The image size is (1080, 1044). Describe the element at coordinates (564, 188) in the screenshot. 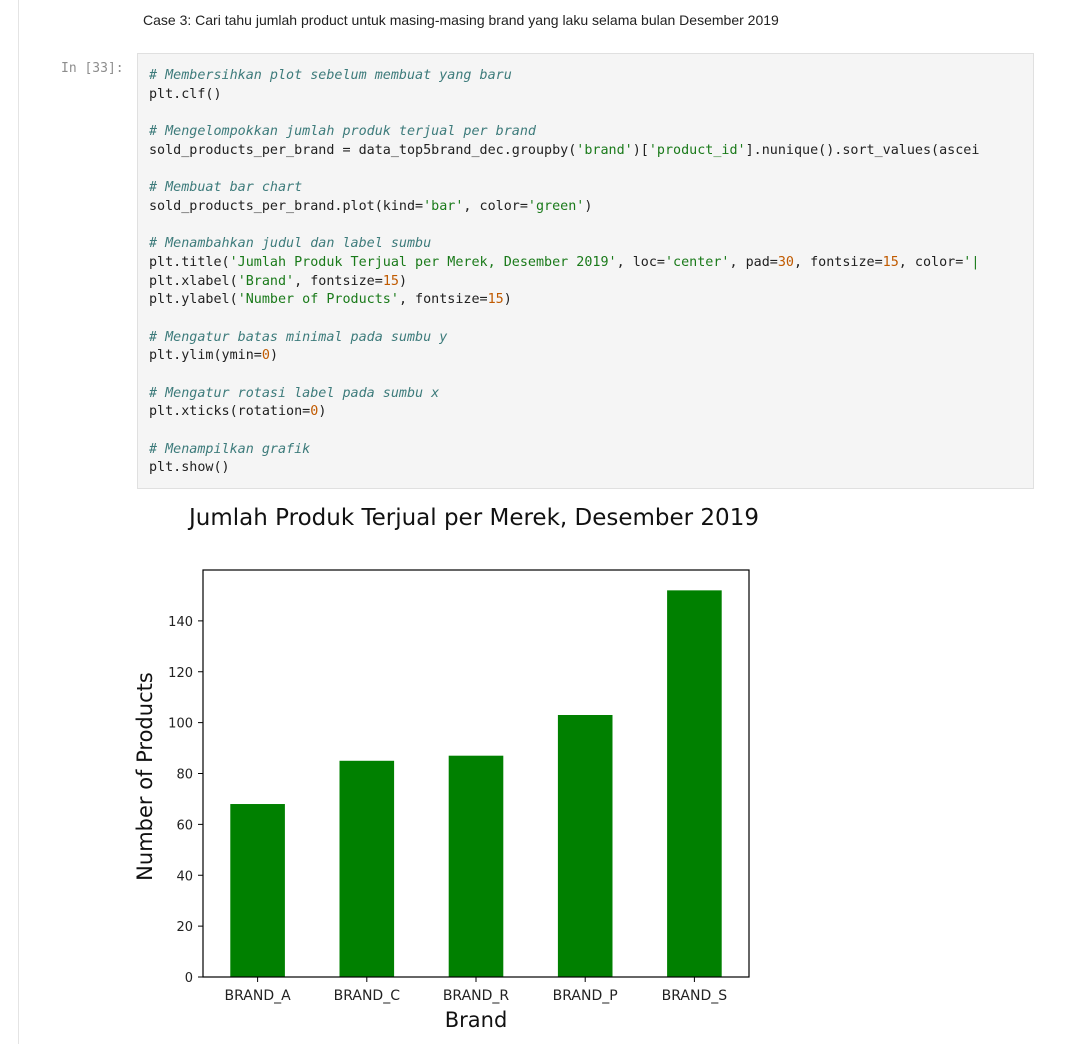

I see `code-line: # Membuat bar chart` at that location.